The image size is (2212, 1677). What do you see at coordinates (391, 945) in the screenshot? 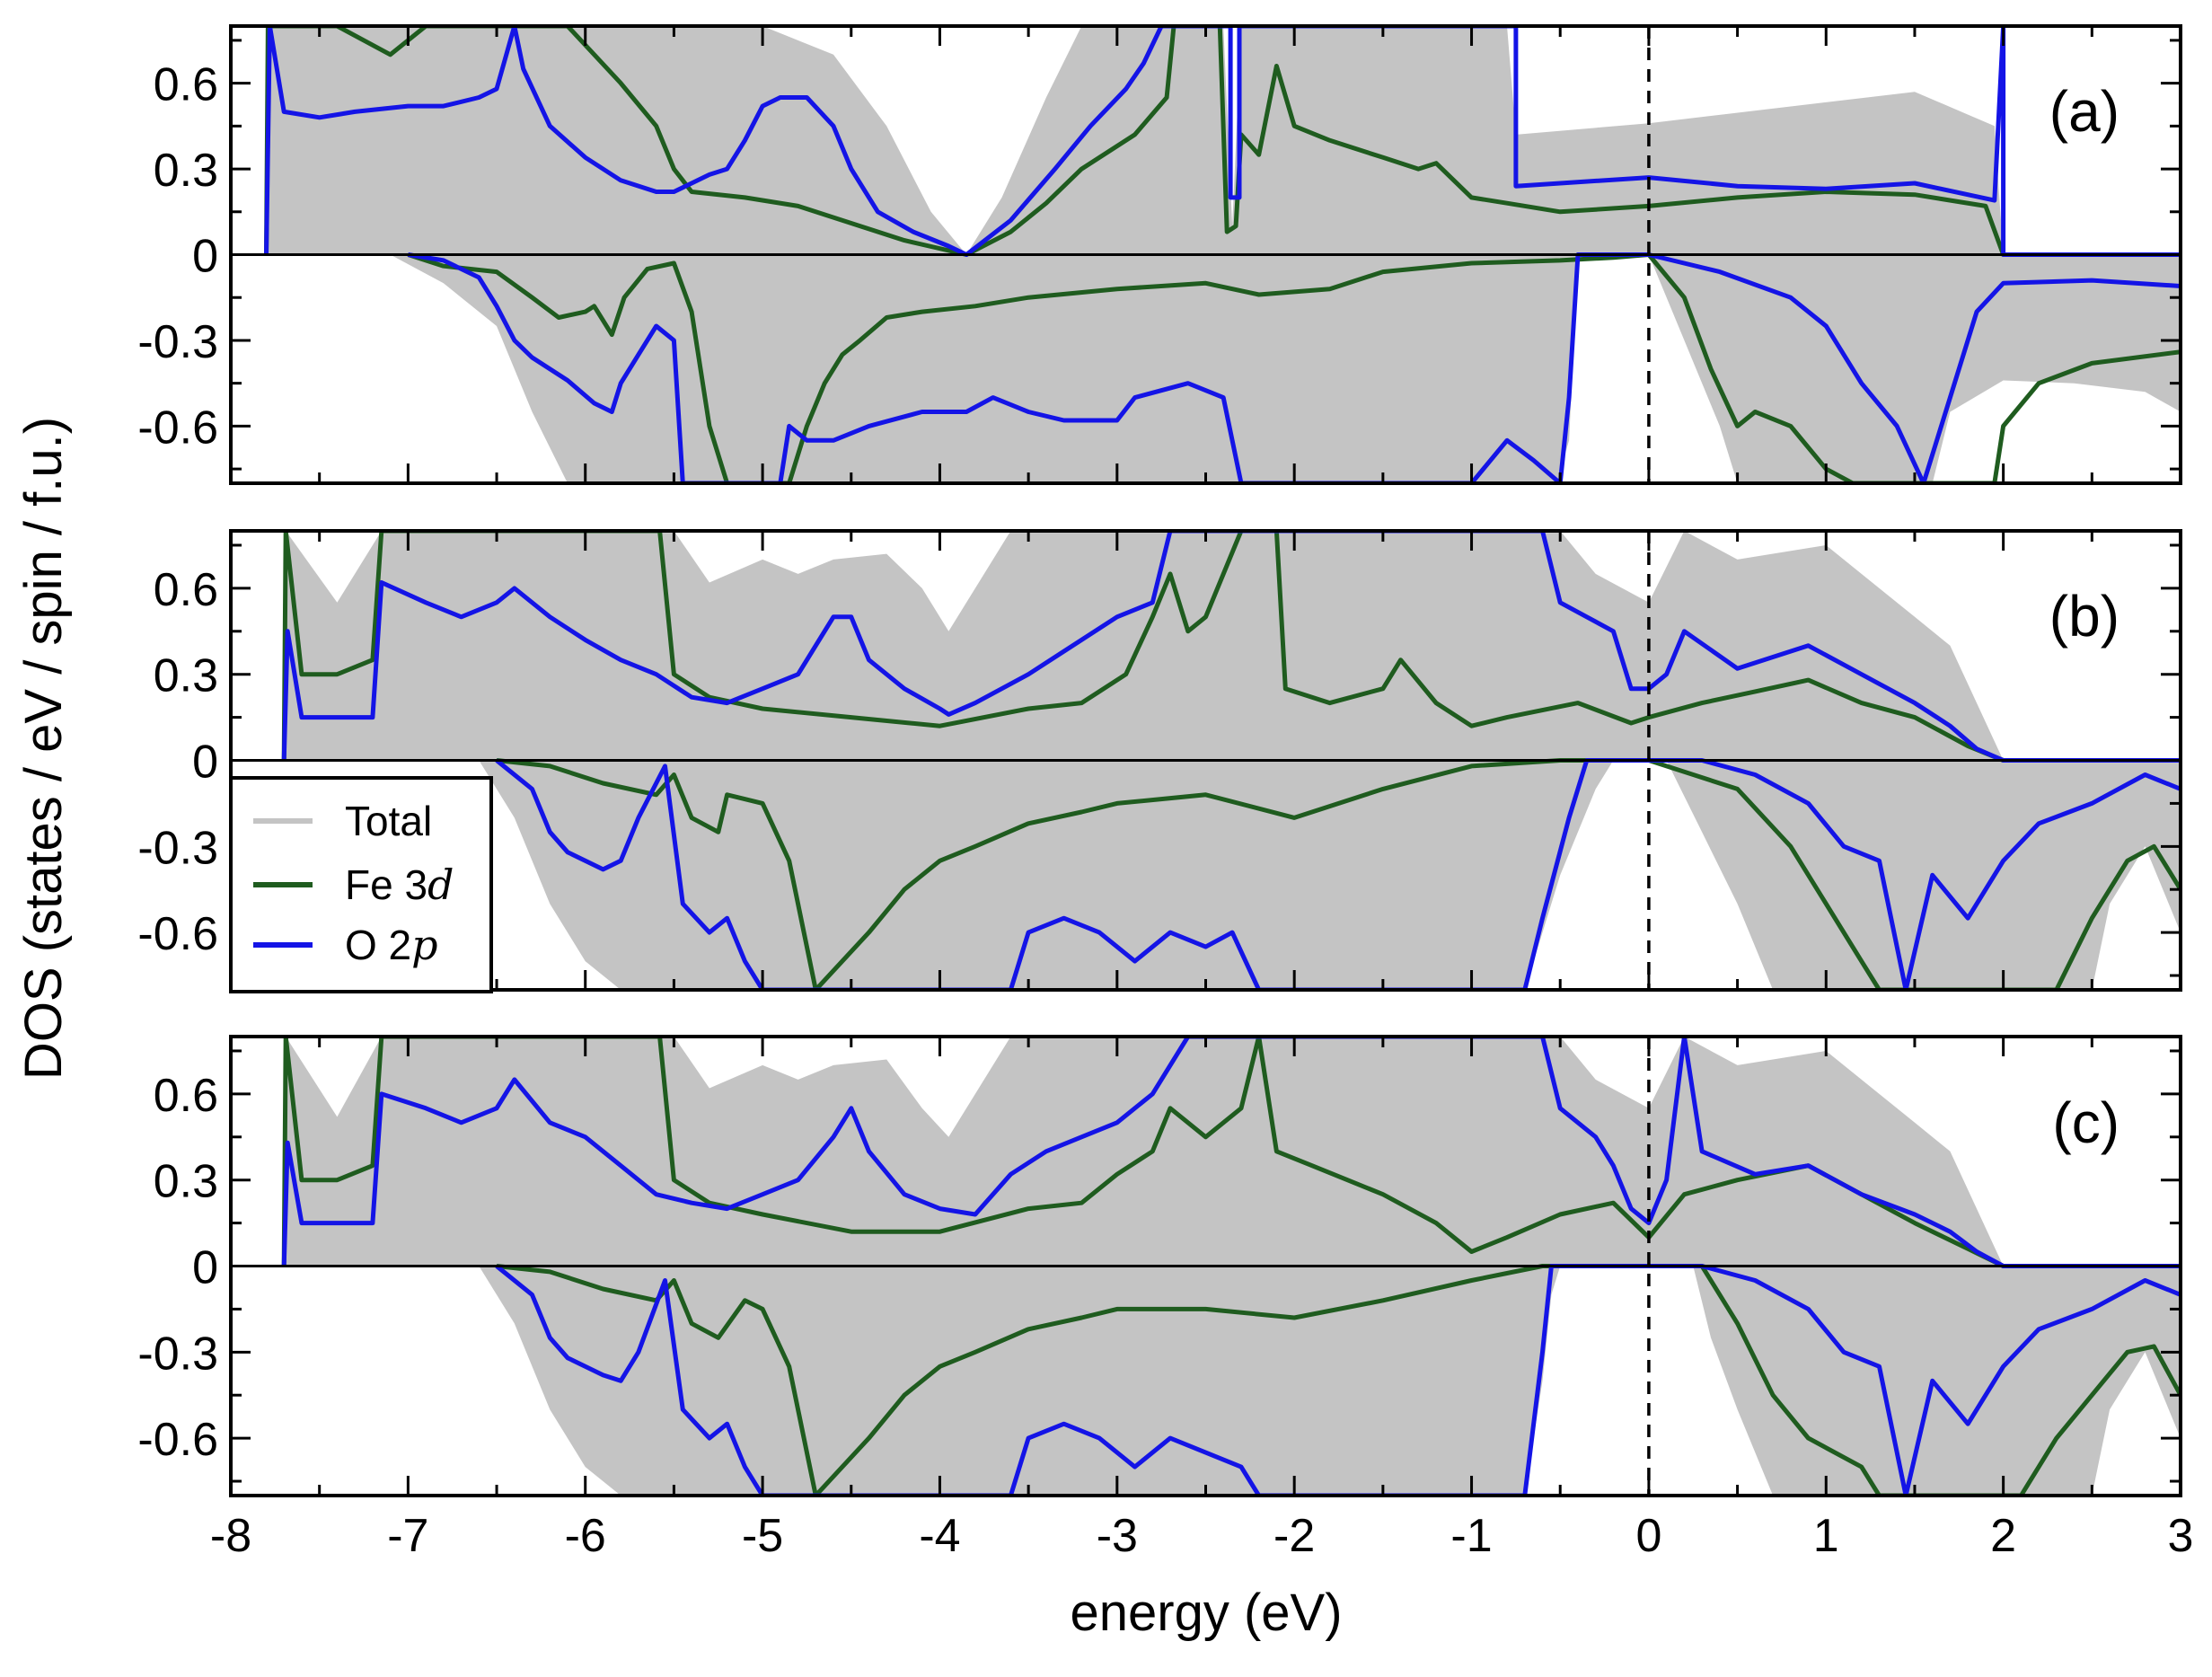
I see `legend-label-o: O 2p` at bounding box center [391, 945].